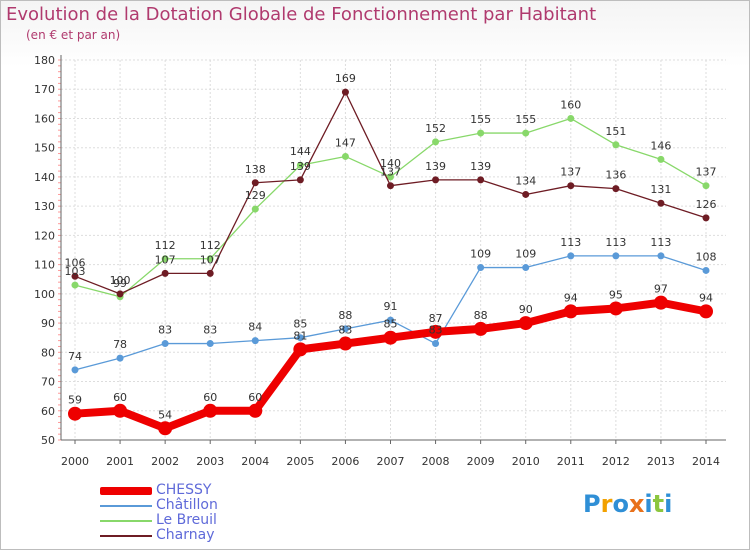 The height and width of the screenshot is (550, 750). Describe the element at coordinates (255, 195) in the screenshot. I see `data-label-le-breuil: 129` at that location.